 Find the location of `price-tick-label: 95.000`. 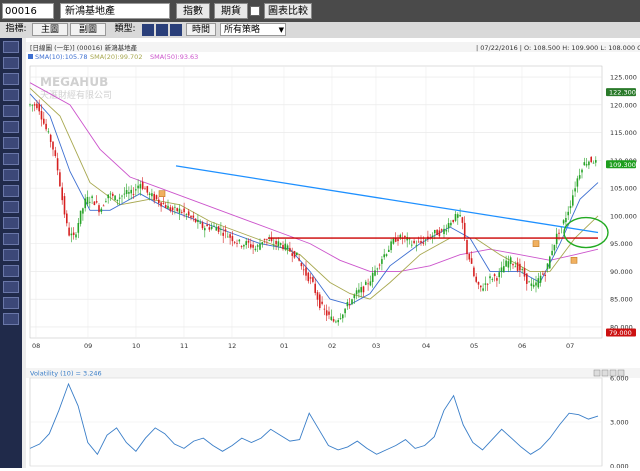

price-tick-label: 95.000 is located at coordinates (621, 244).